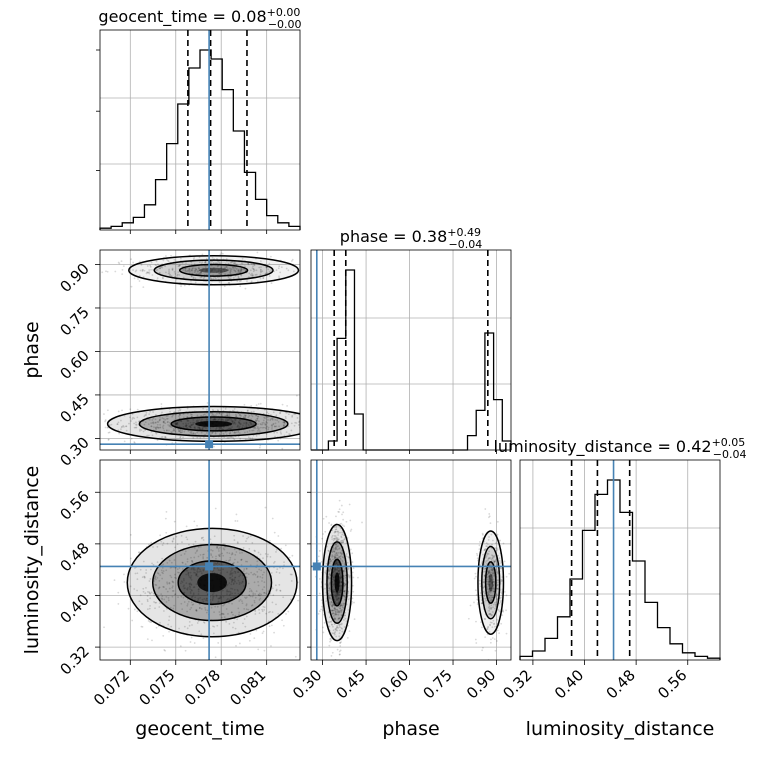  I want to click on x-tick-label: 0.075, so click(156, 687).